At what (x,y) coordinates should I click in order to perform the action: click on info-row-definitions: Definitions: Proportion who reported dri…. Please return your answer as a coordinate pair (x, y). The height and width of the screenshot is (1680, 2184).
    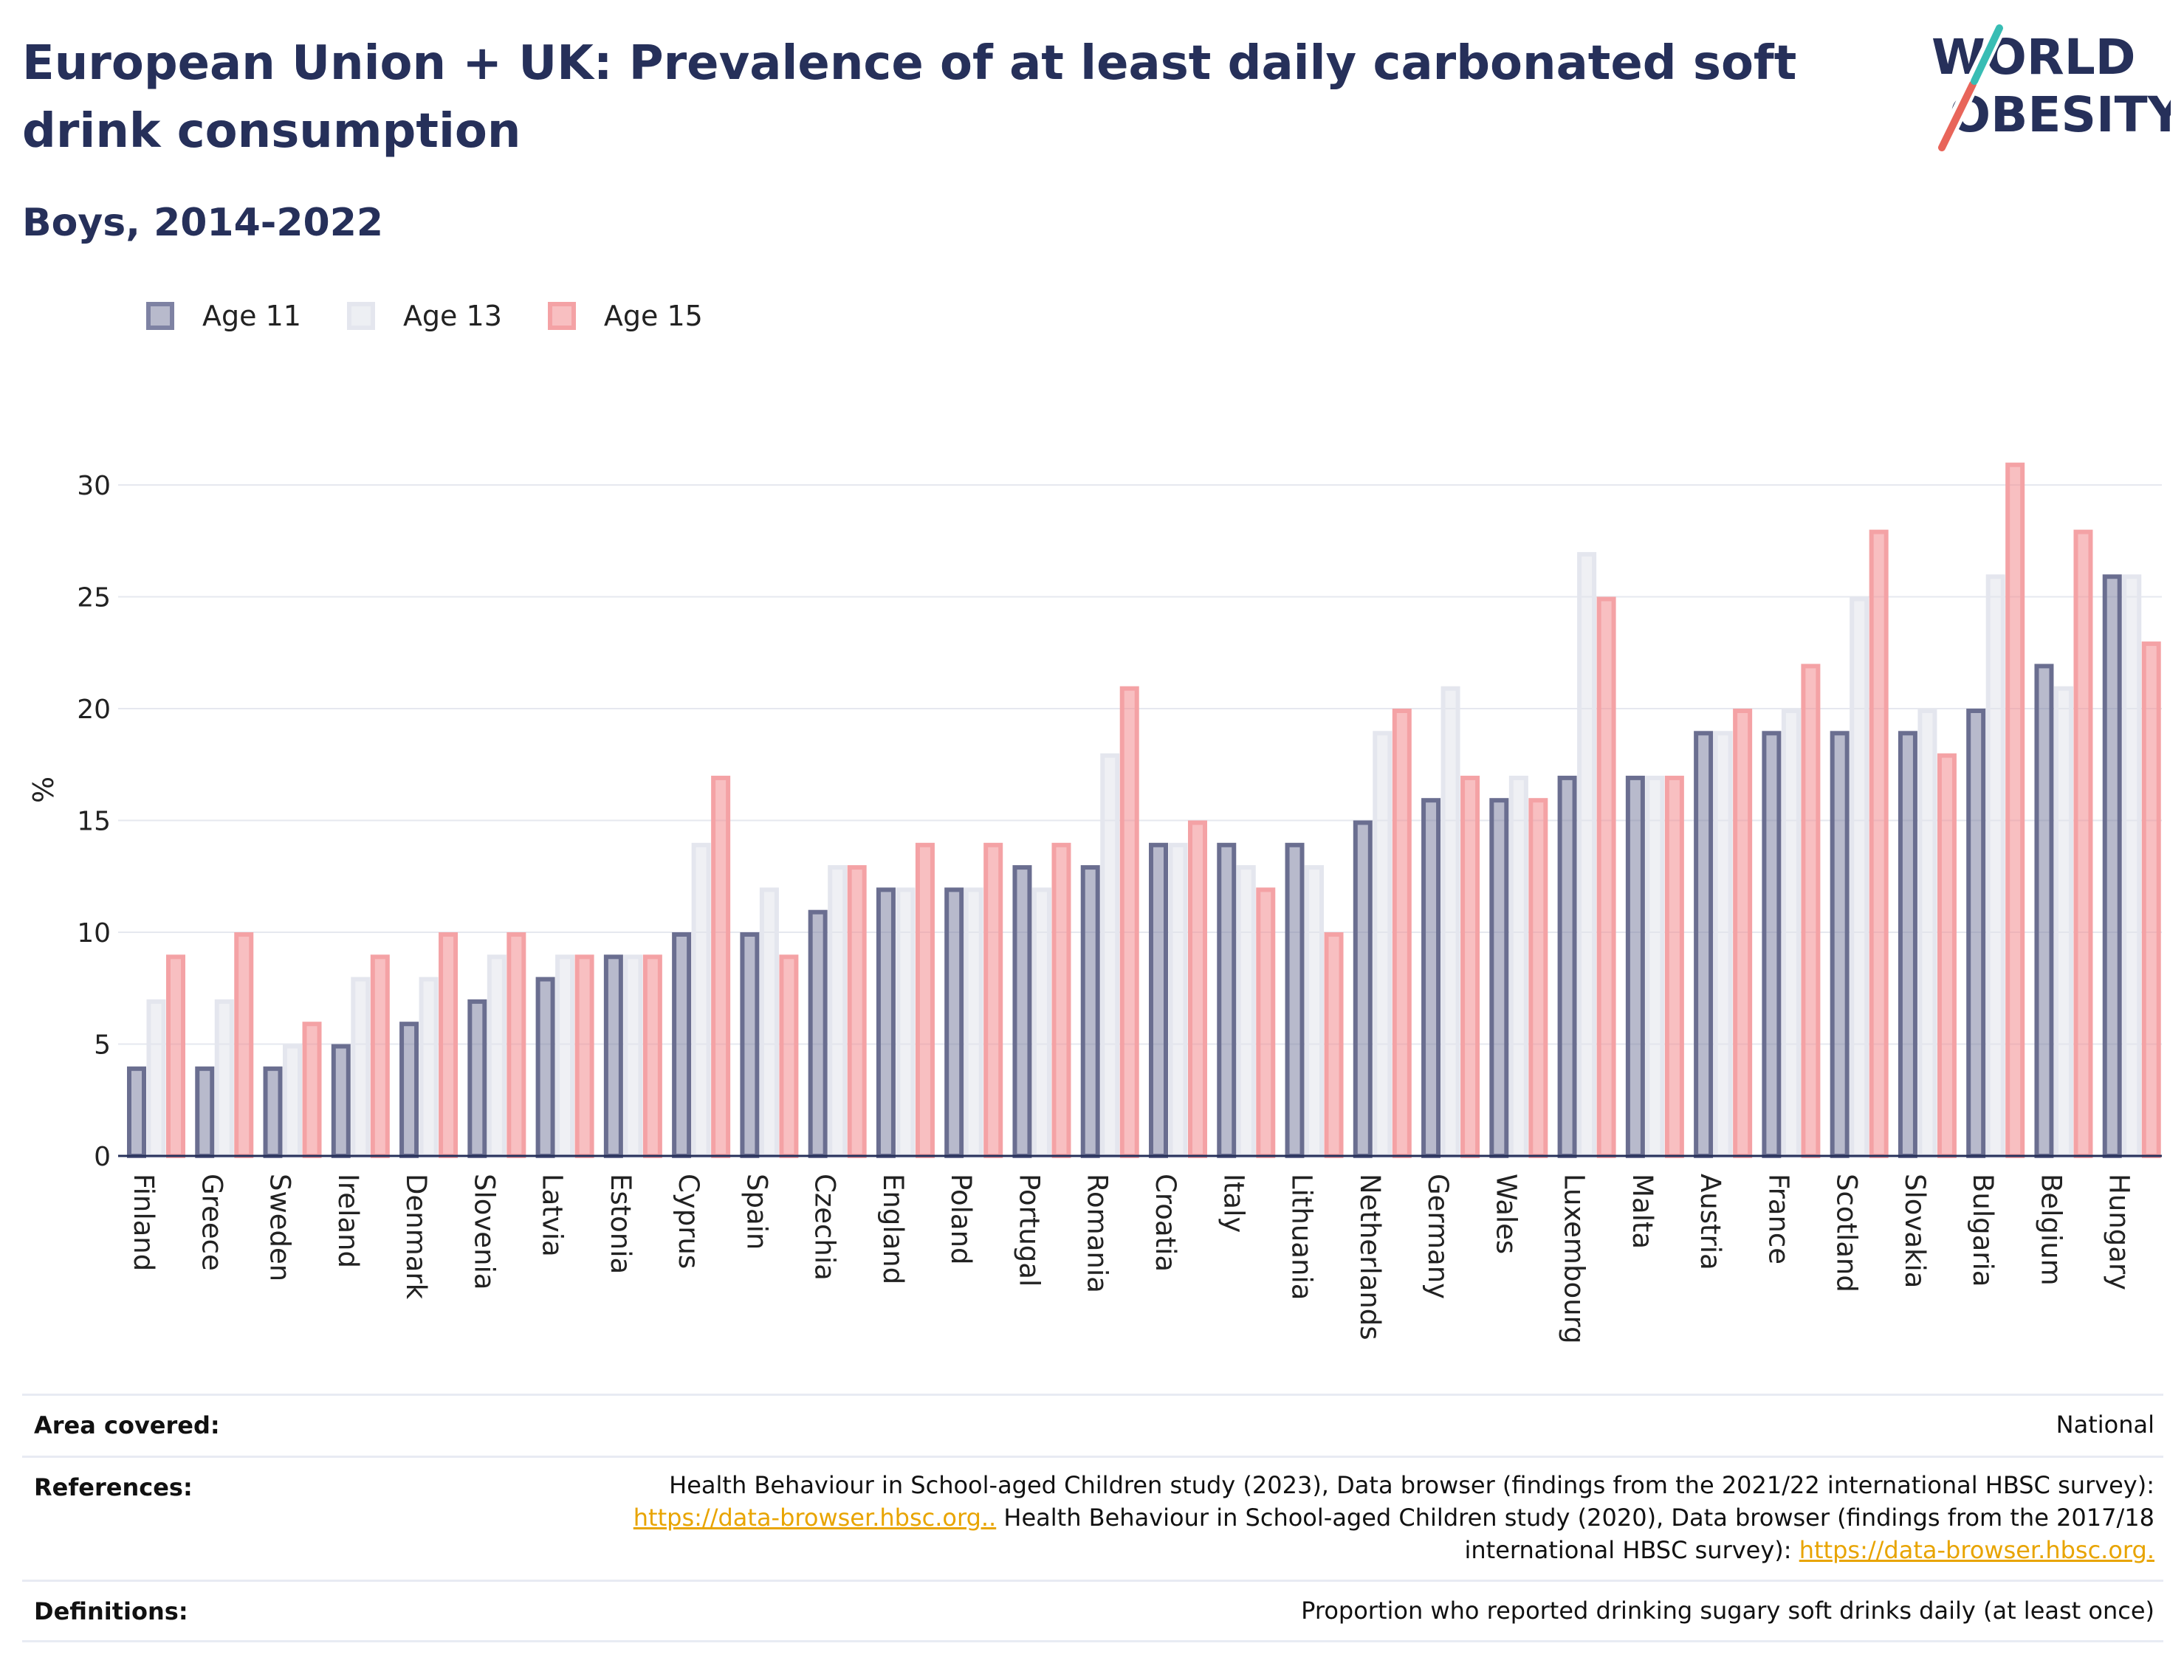
    Looking at the image, I should click on (1093, 1610).